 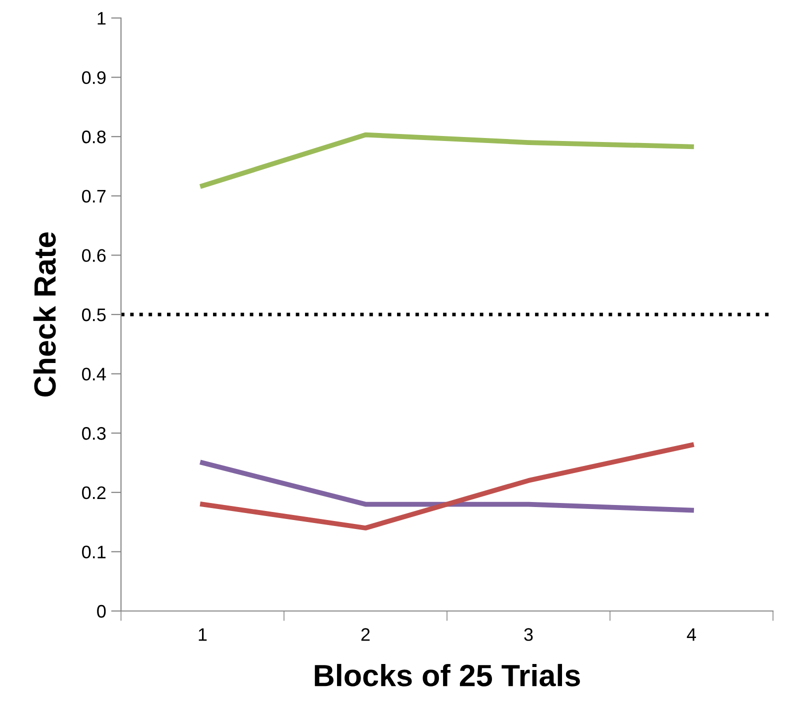 I want to click on y-tick-label: 0.6, so click(x=94, y=255).